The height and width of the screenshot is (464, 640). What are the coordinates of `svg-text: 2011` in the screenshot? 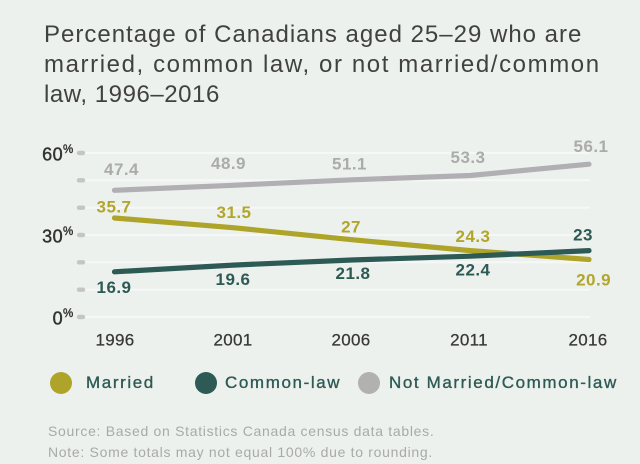 It's located at (469, 340).